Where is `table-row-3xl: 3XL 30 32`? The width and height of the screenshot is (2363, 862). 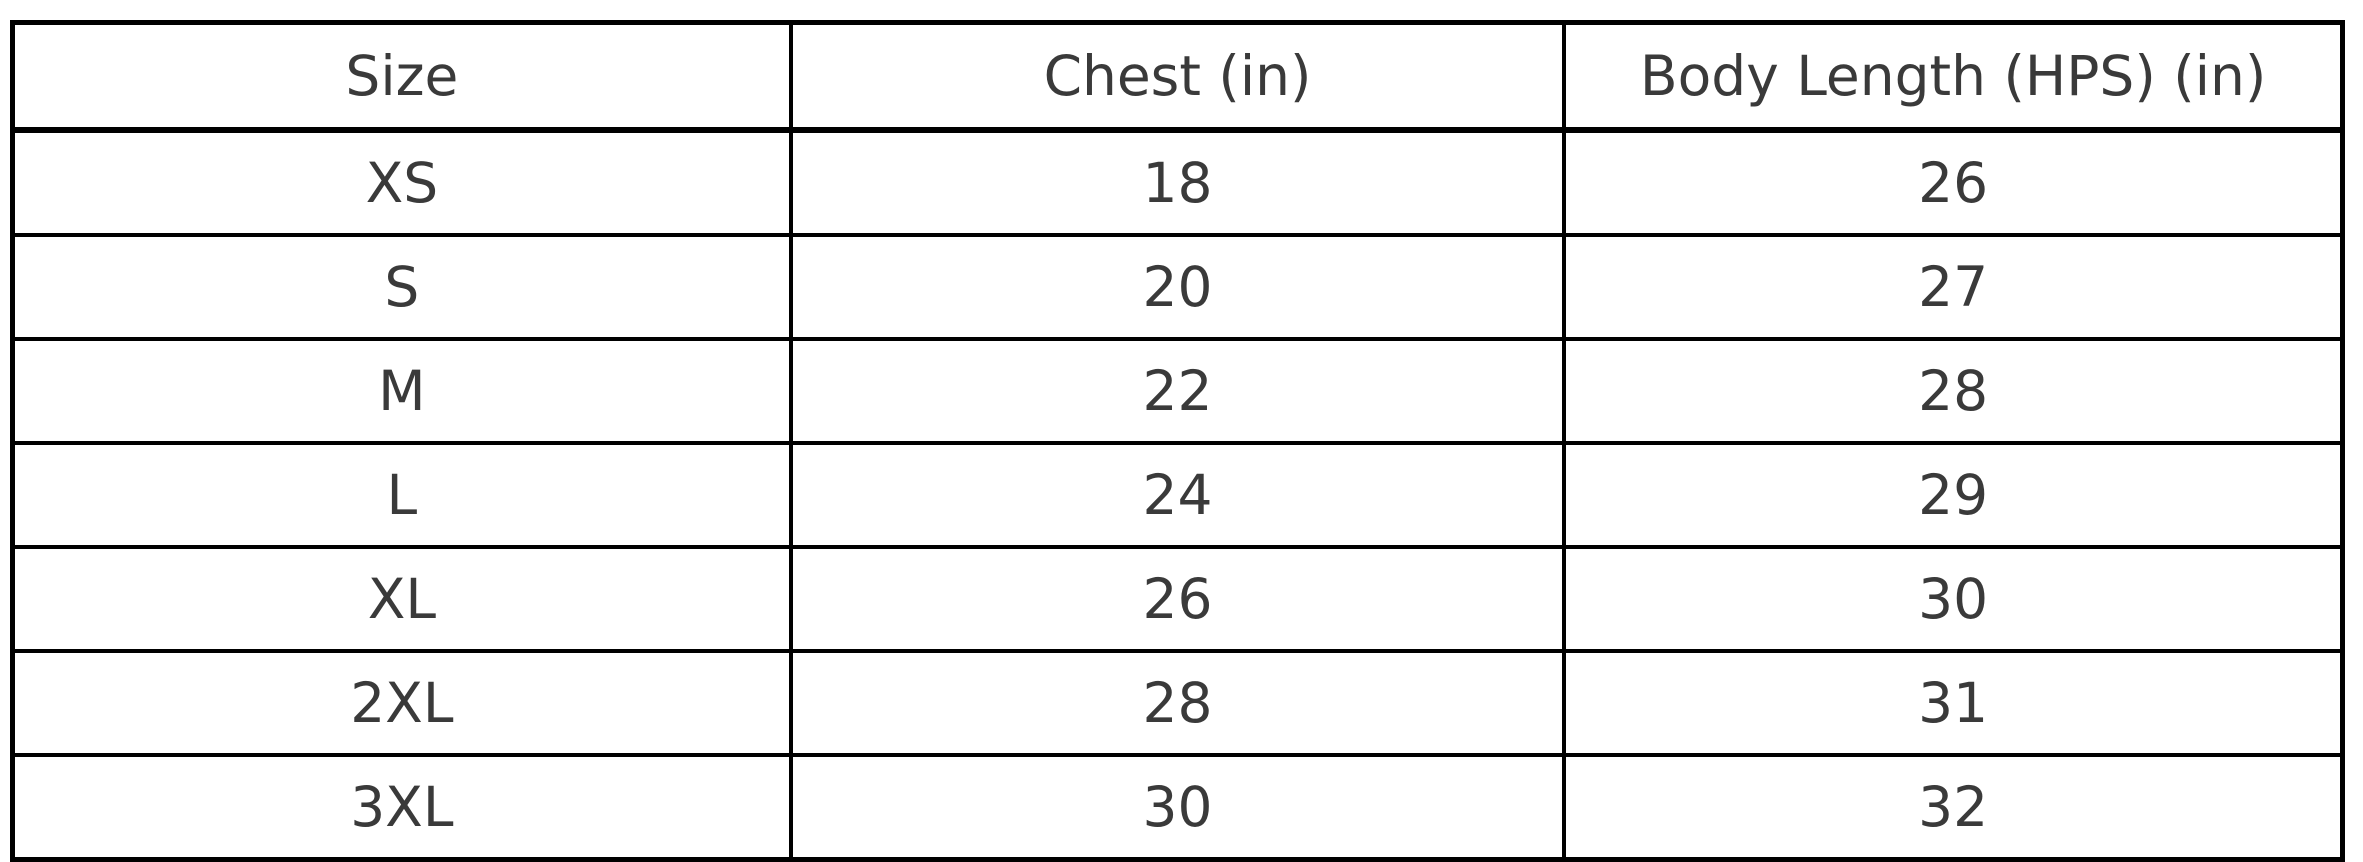
table-row-3xl: 3XL 30 32 is located at coordinates (1177, 807).